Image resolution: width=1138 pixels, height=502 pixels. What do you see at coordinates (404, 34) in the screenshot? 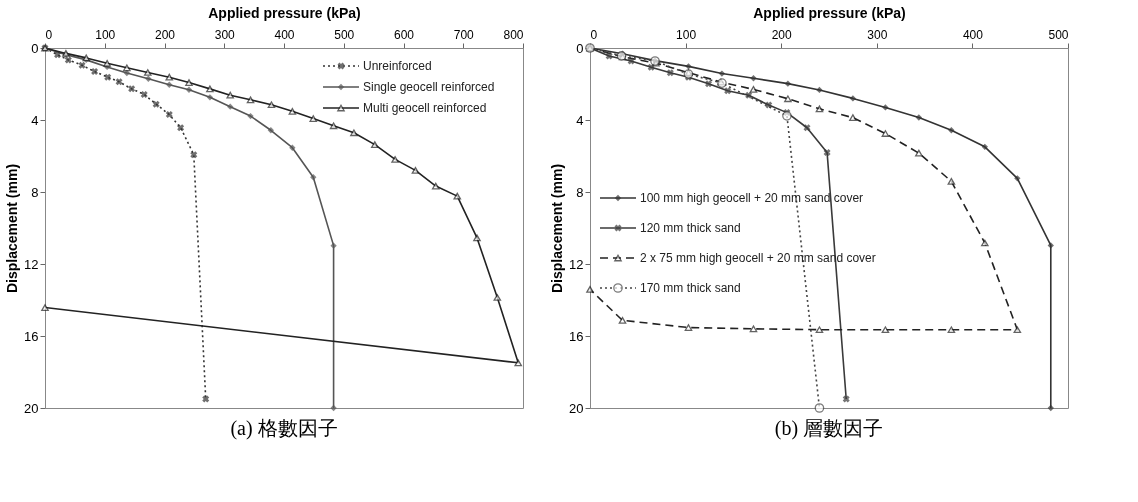
I see `x-tick-label: 600` at bounding box center [404, 34].